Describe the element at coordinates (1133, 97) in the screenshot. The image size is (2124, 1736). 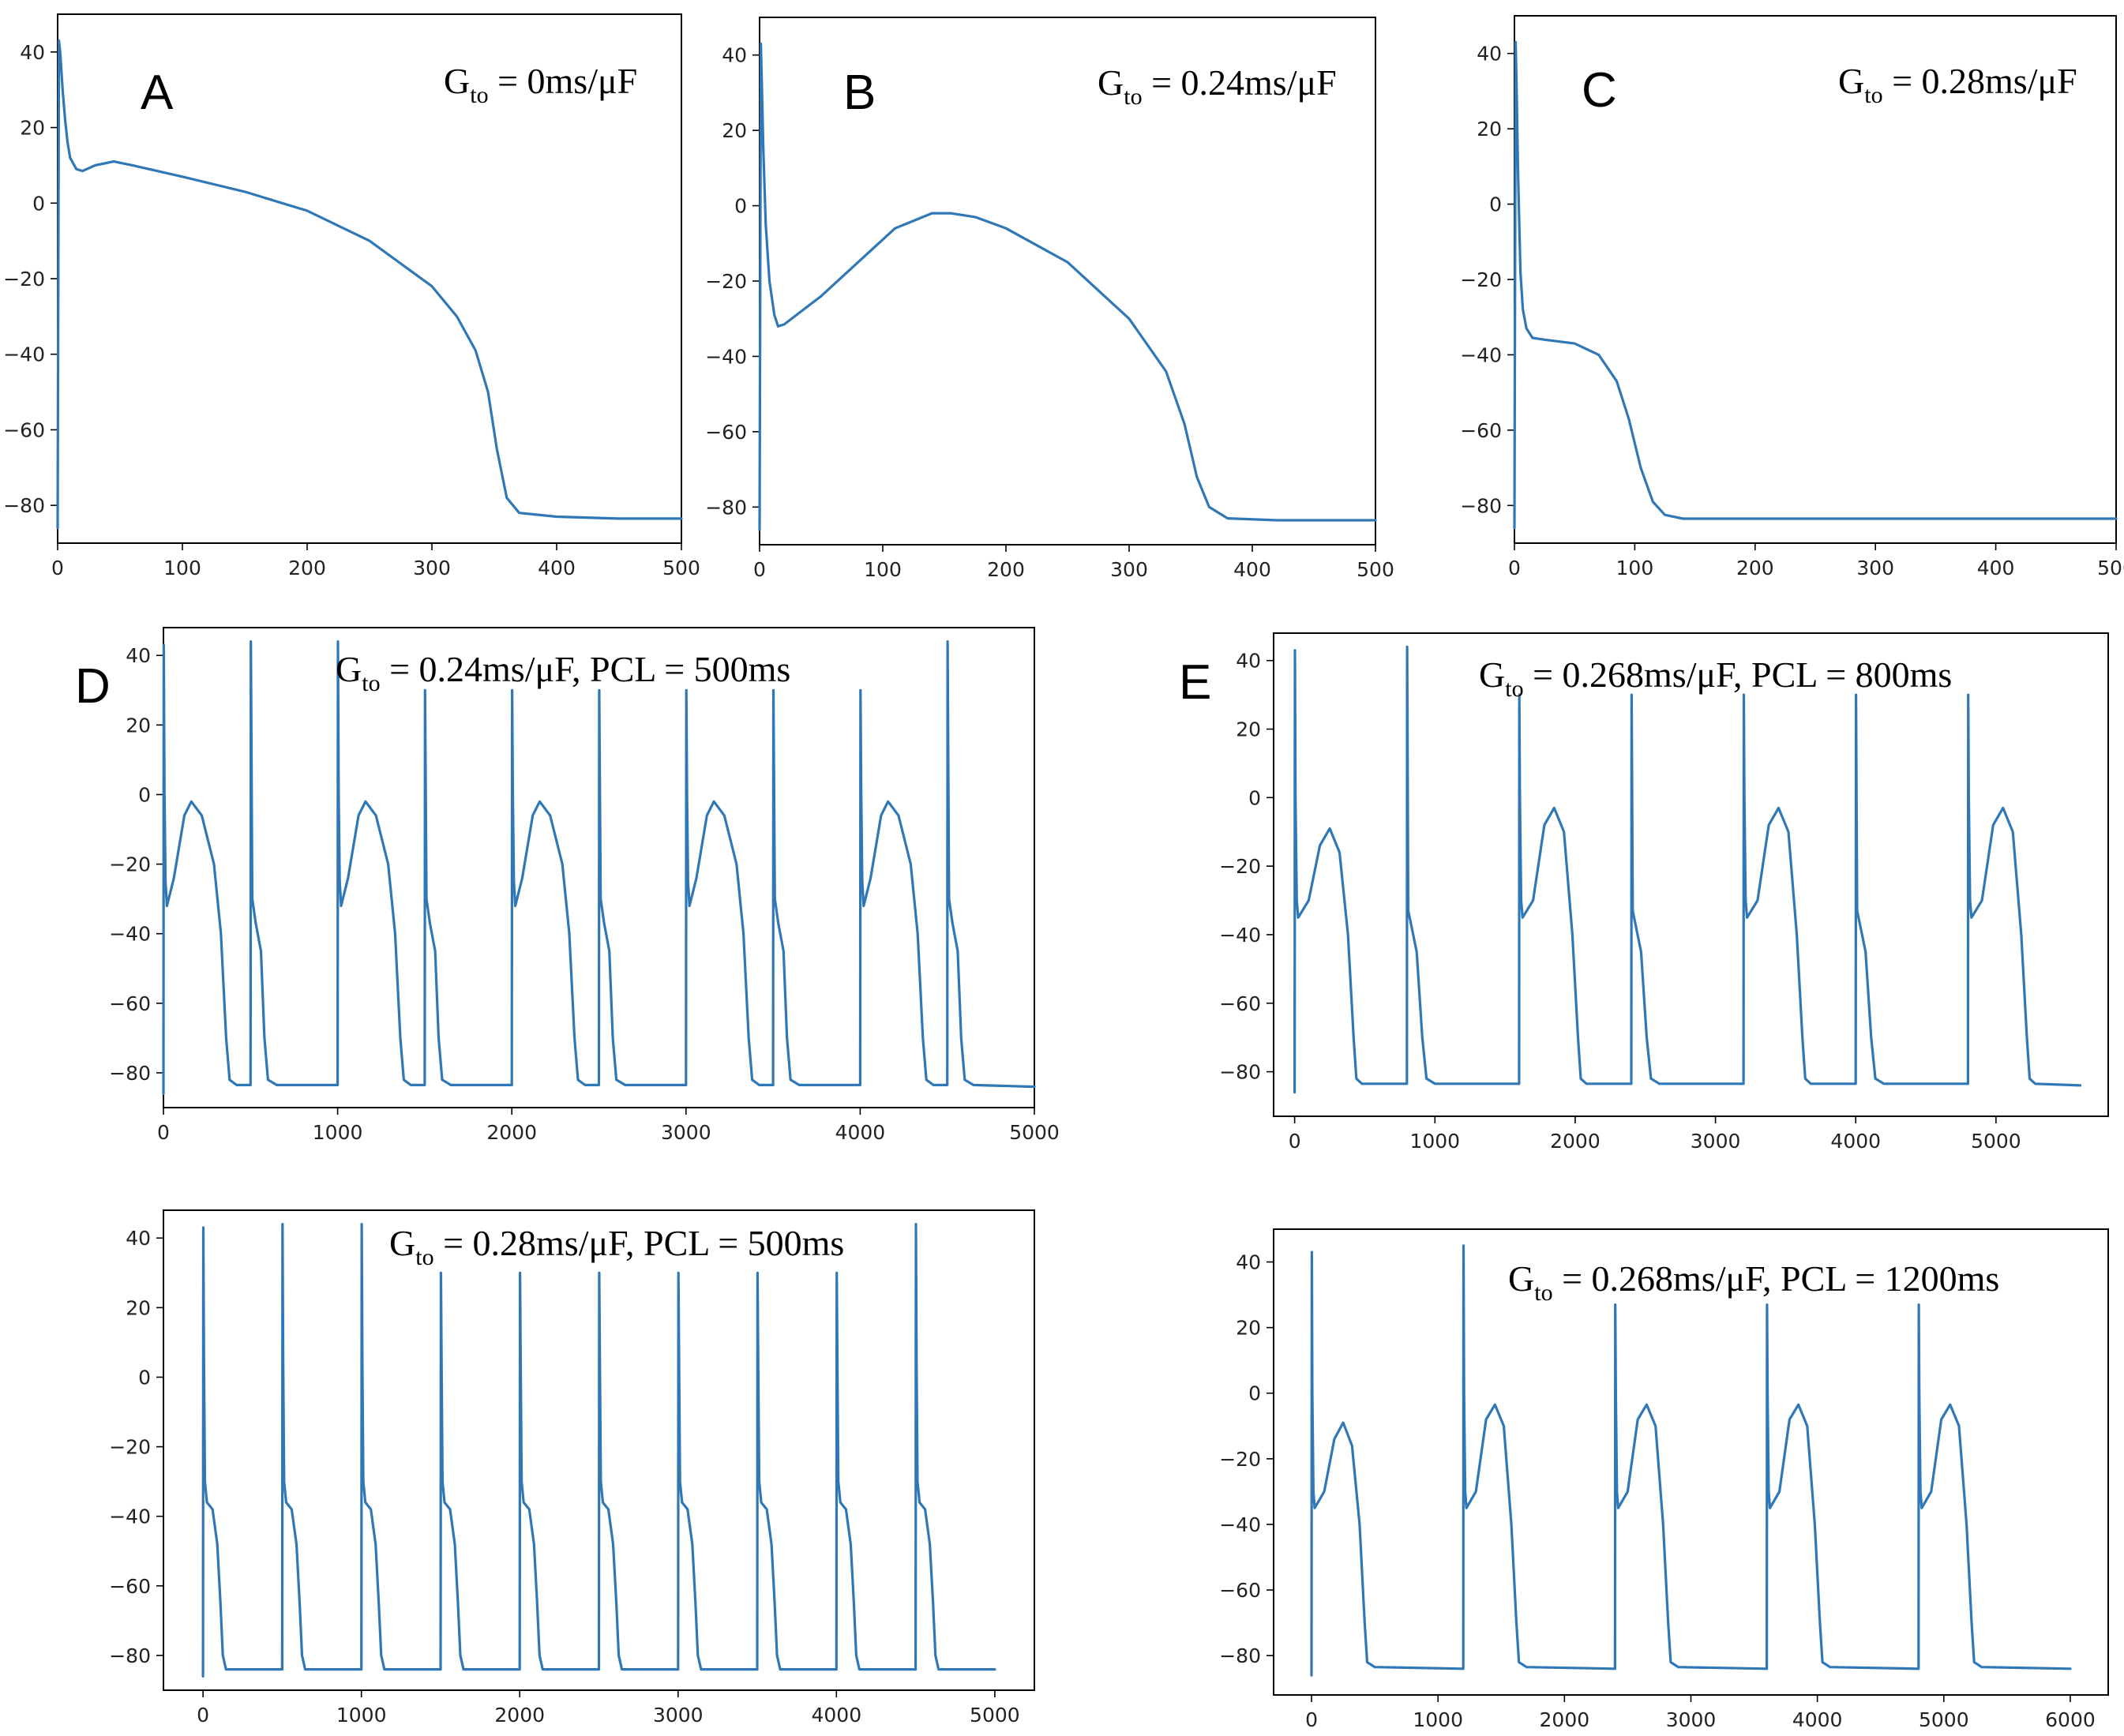
I see `panel-b-anno-subscript: to` at that location.